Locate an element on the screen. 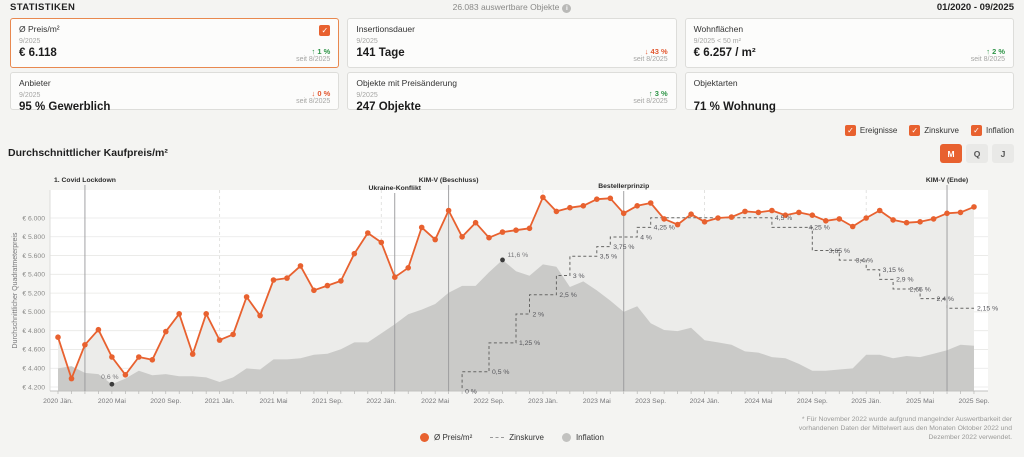 The image size is (1024, 457). kpi-value: 247 Objekte is located at coordinates (388, 107).